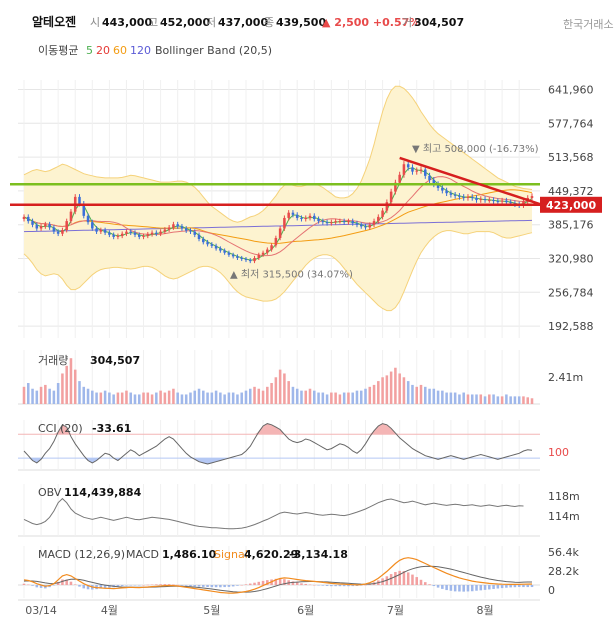 Image resolution: width=614 pixels, height=636 pixels. What do you see at coordinates (564, 496) in the screenshot?
I see `obv-axis-tick-1: 118m` at bounding box center [564, 496].